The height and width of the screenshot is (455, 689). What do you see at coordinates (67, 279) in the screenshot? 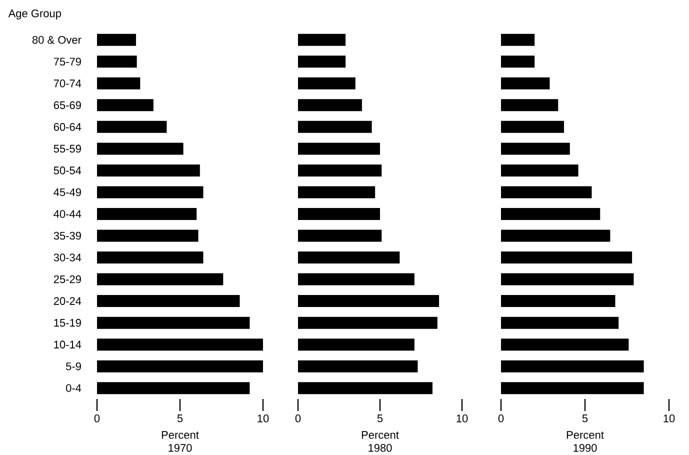
I see `y-tick-label: 25-29` at bounding box center [67, 279].